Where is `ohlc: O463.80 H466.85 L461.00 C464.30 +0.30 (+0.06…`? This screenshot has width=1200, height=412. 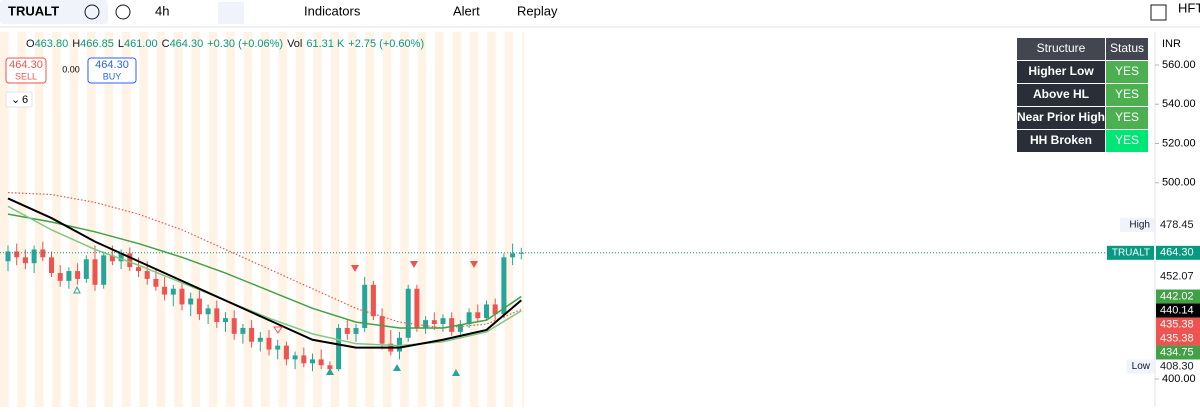 ohlc: O463.80 H466.85 L461.00 C464.30 +0.30 (+0.06… is located at coordinates (225, 44).